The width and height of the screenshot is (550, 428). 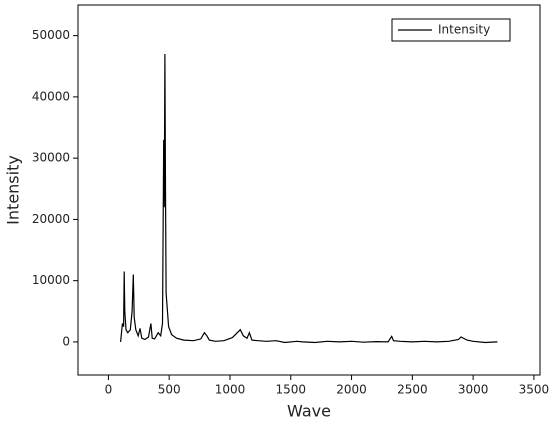 What do you see at coordinates (290, 390) in the screenshot?
I see `x-tick-label: 1500` at bounding box center [290, 390].